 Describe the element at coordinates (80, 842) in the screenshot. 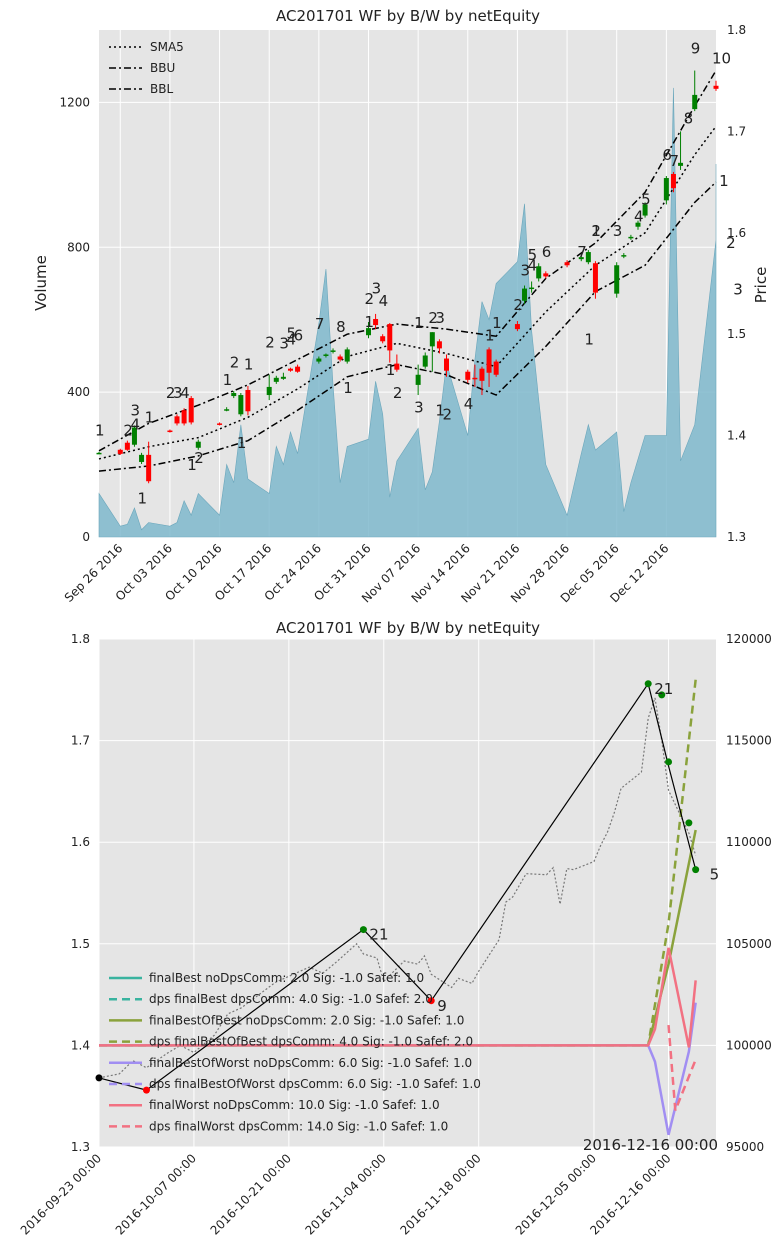

I see `bottom-y-tick-label: 1.6` at that location.